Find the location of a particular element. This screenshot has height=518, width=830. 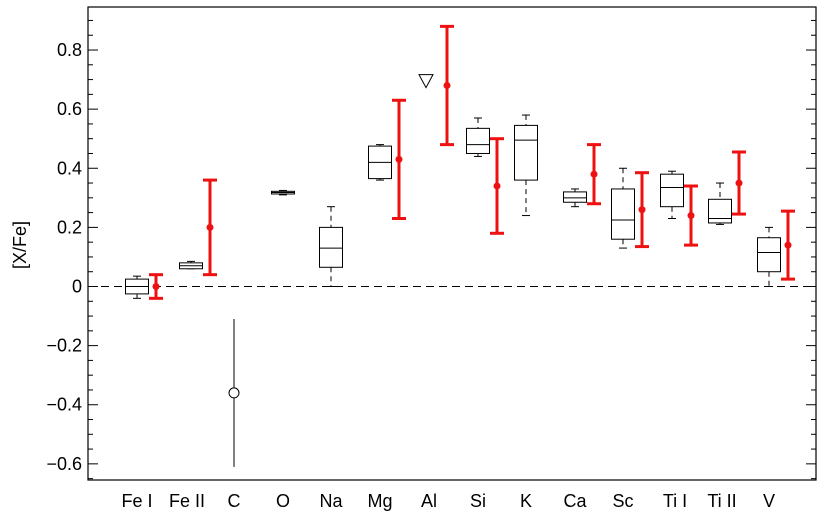

box-v is located at coordinates (769, 256).